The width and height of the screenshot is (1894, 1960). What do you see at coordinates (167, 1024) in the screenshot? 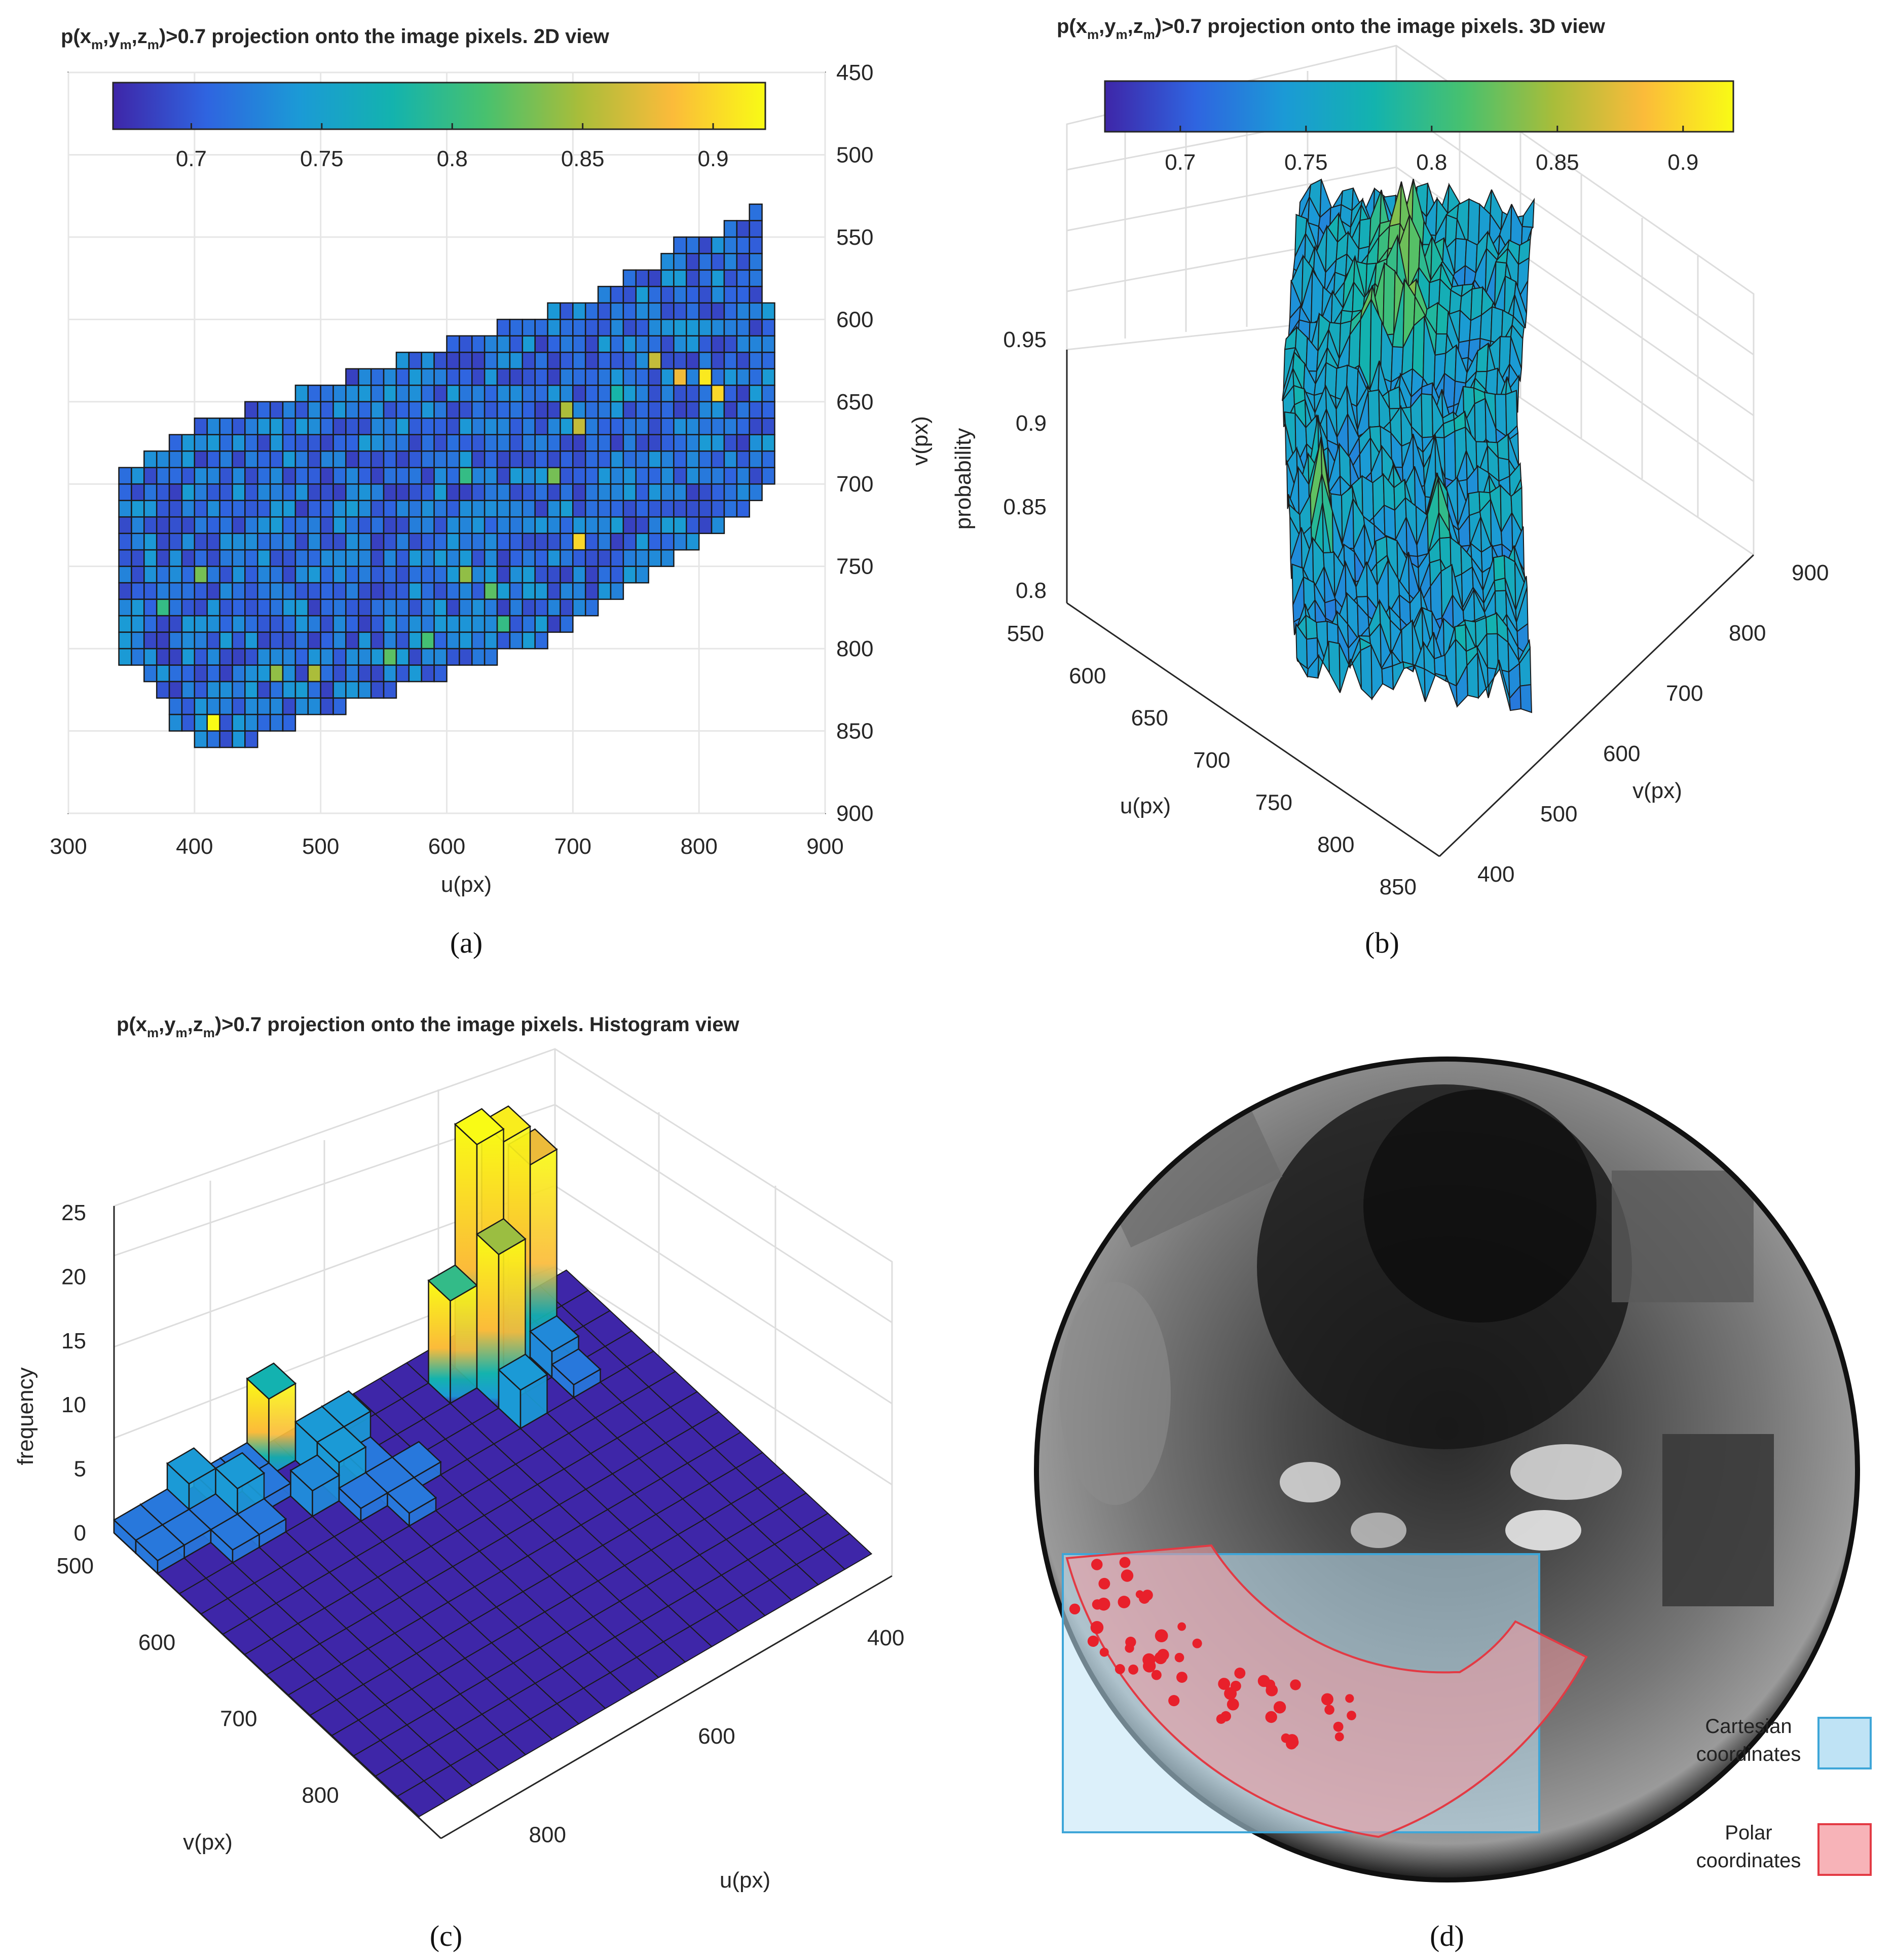
I see `title-text: ,y` at bounding box center [167, 1024].